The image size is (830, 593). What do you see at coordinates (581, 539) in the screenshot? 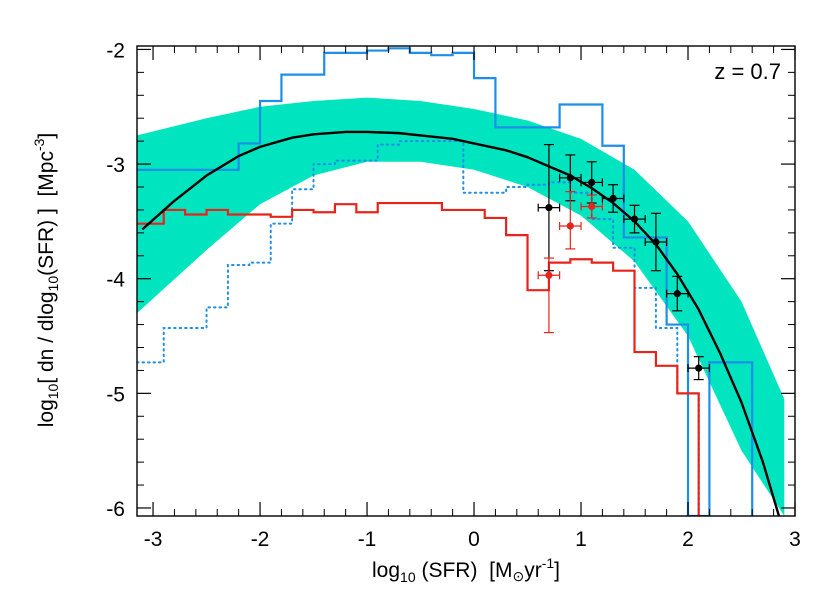
I see `x-tick-label: 1` at bounding box center [581, 539].